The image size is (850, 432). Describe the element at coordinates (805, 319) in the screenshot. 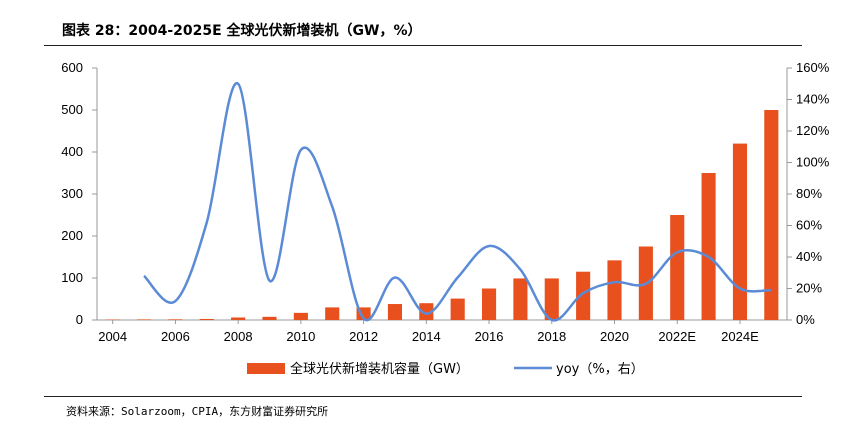

I see `y-right-tick-label: 0%` at that location.